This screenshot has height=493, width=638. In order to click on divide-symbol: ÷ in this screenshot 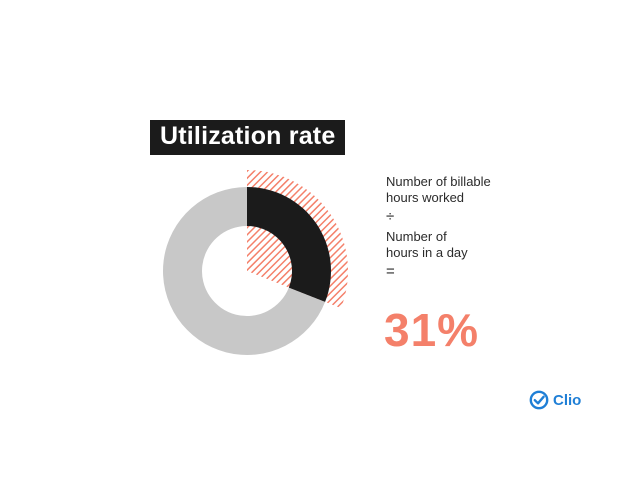, I will do `click(390, 216)`.